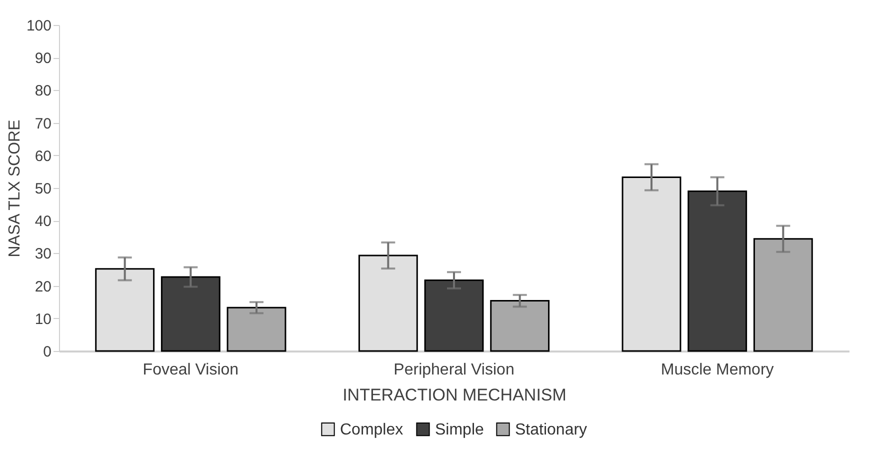 Image resolution: width=891 pixels, height=473 pixels. I want to click on legend-label: Complex, so click(372, 429).